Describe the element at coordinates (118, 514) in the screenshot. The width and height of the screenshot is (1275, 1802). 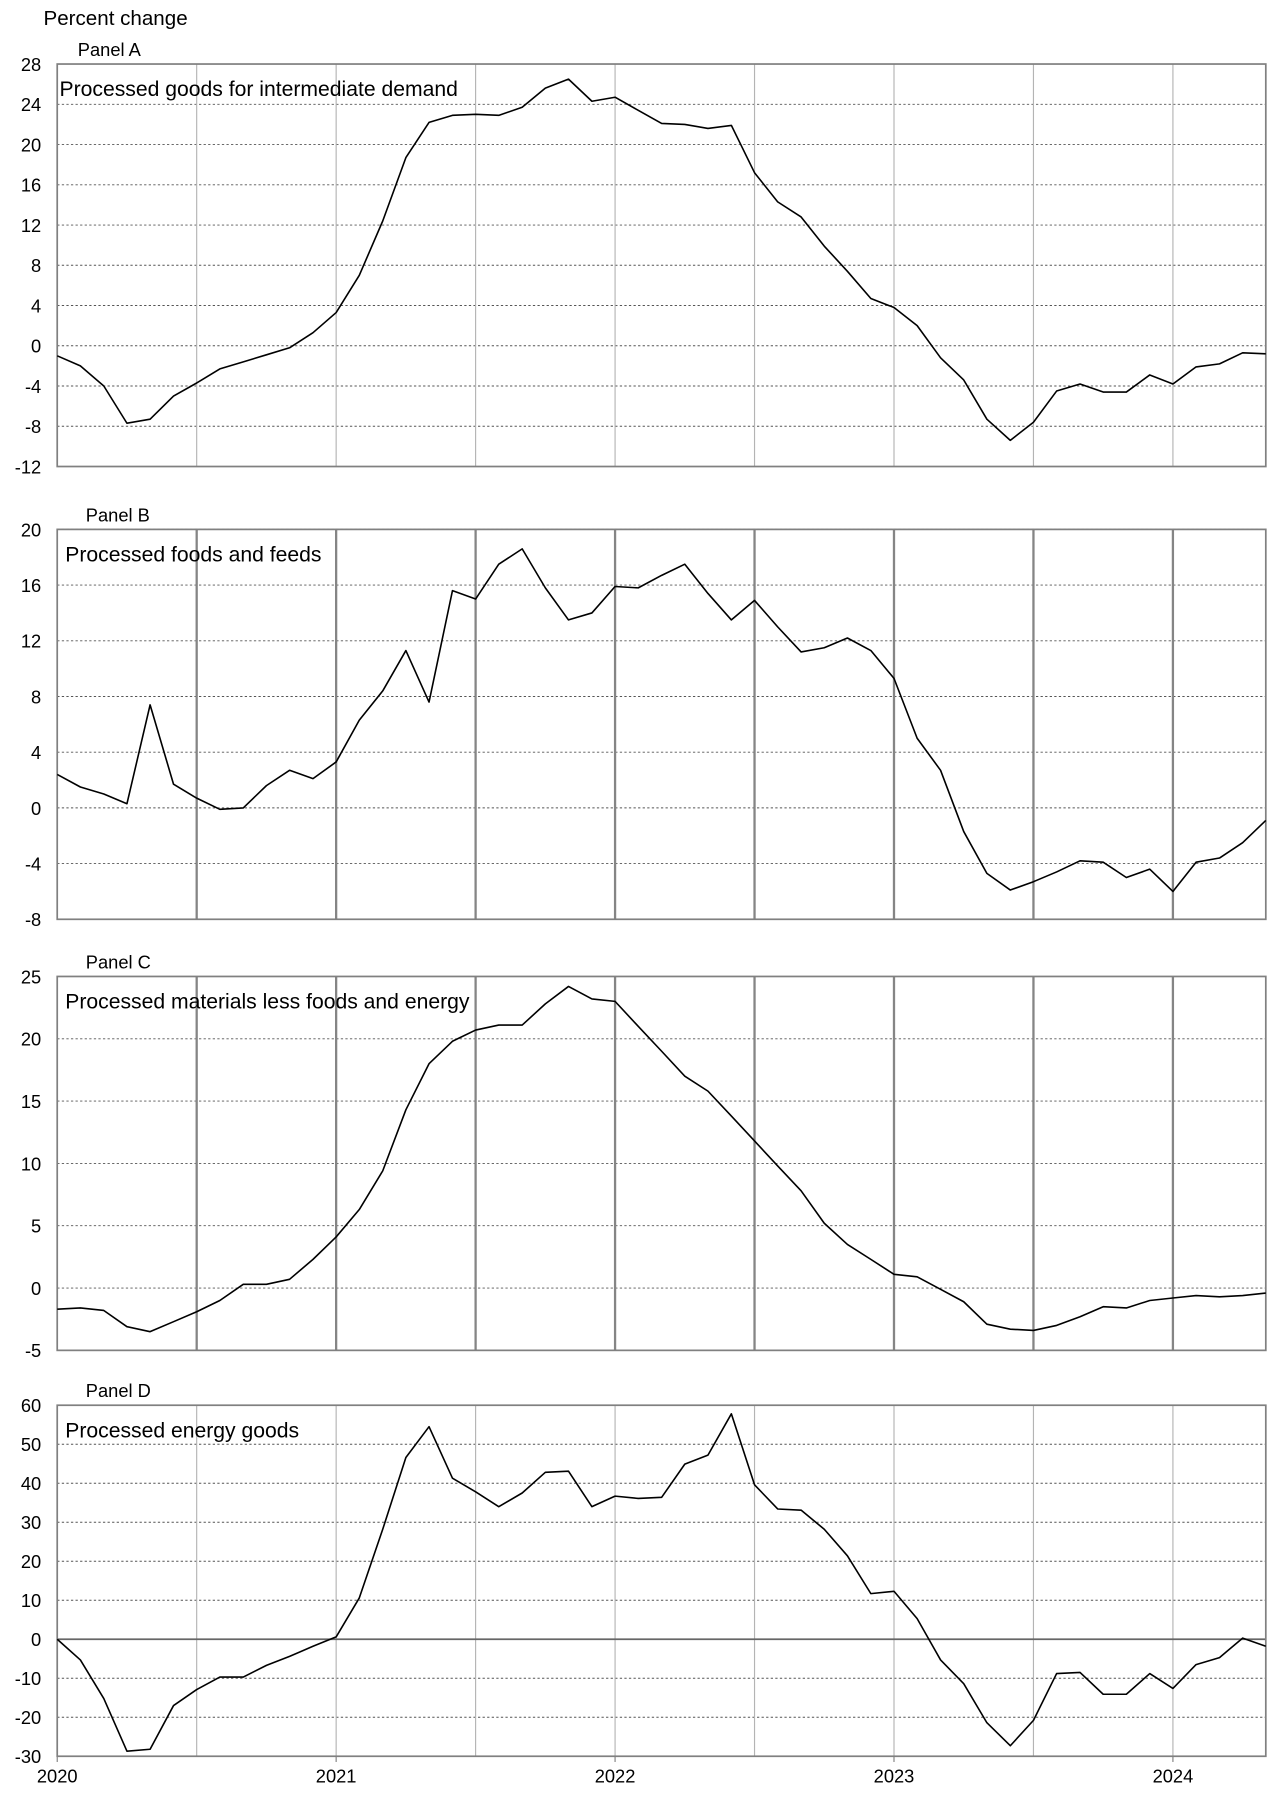
I see `panel-label: Panel B` at that location.